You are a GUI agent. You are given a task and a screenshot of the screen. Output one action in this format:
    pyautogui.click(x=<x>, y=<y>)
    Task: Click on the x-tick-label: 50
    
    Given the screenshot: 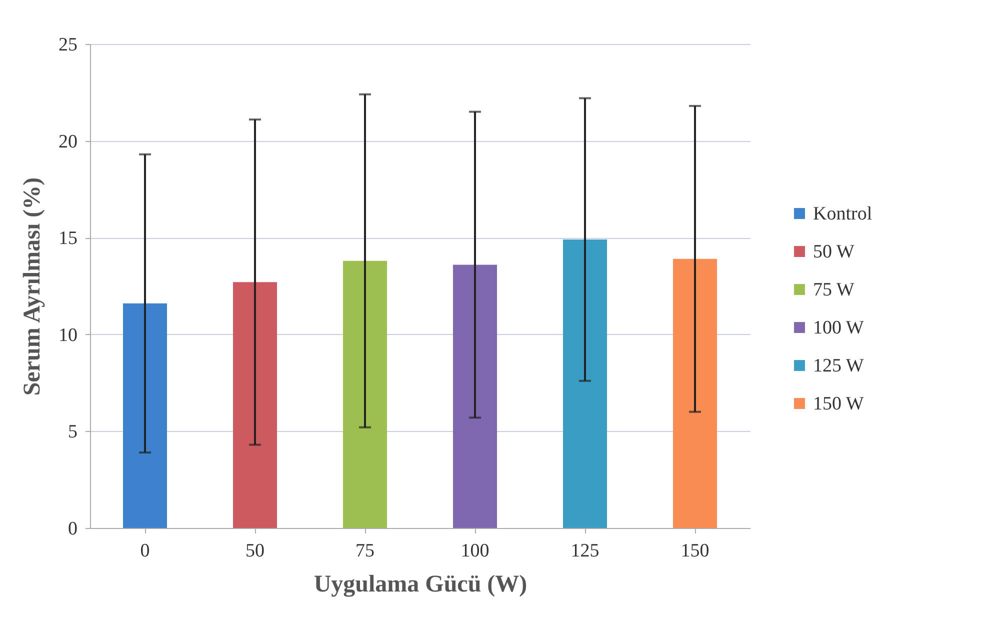 What is the action you would take?
    pyautogui.click(x=255, y=551)
    